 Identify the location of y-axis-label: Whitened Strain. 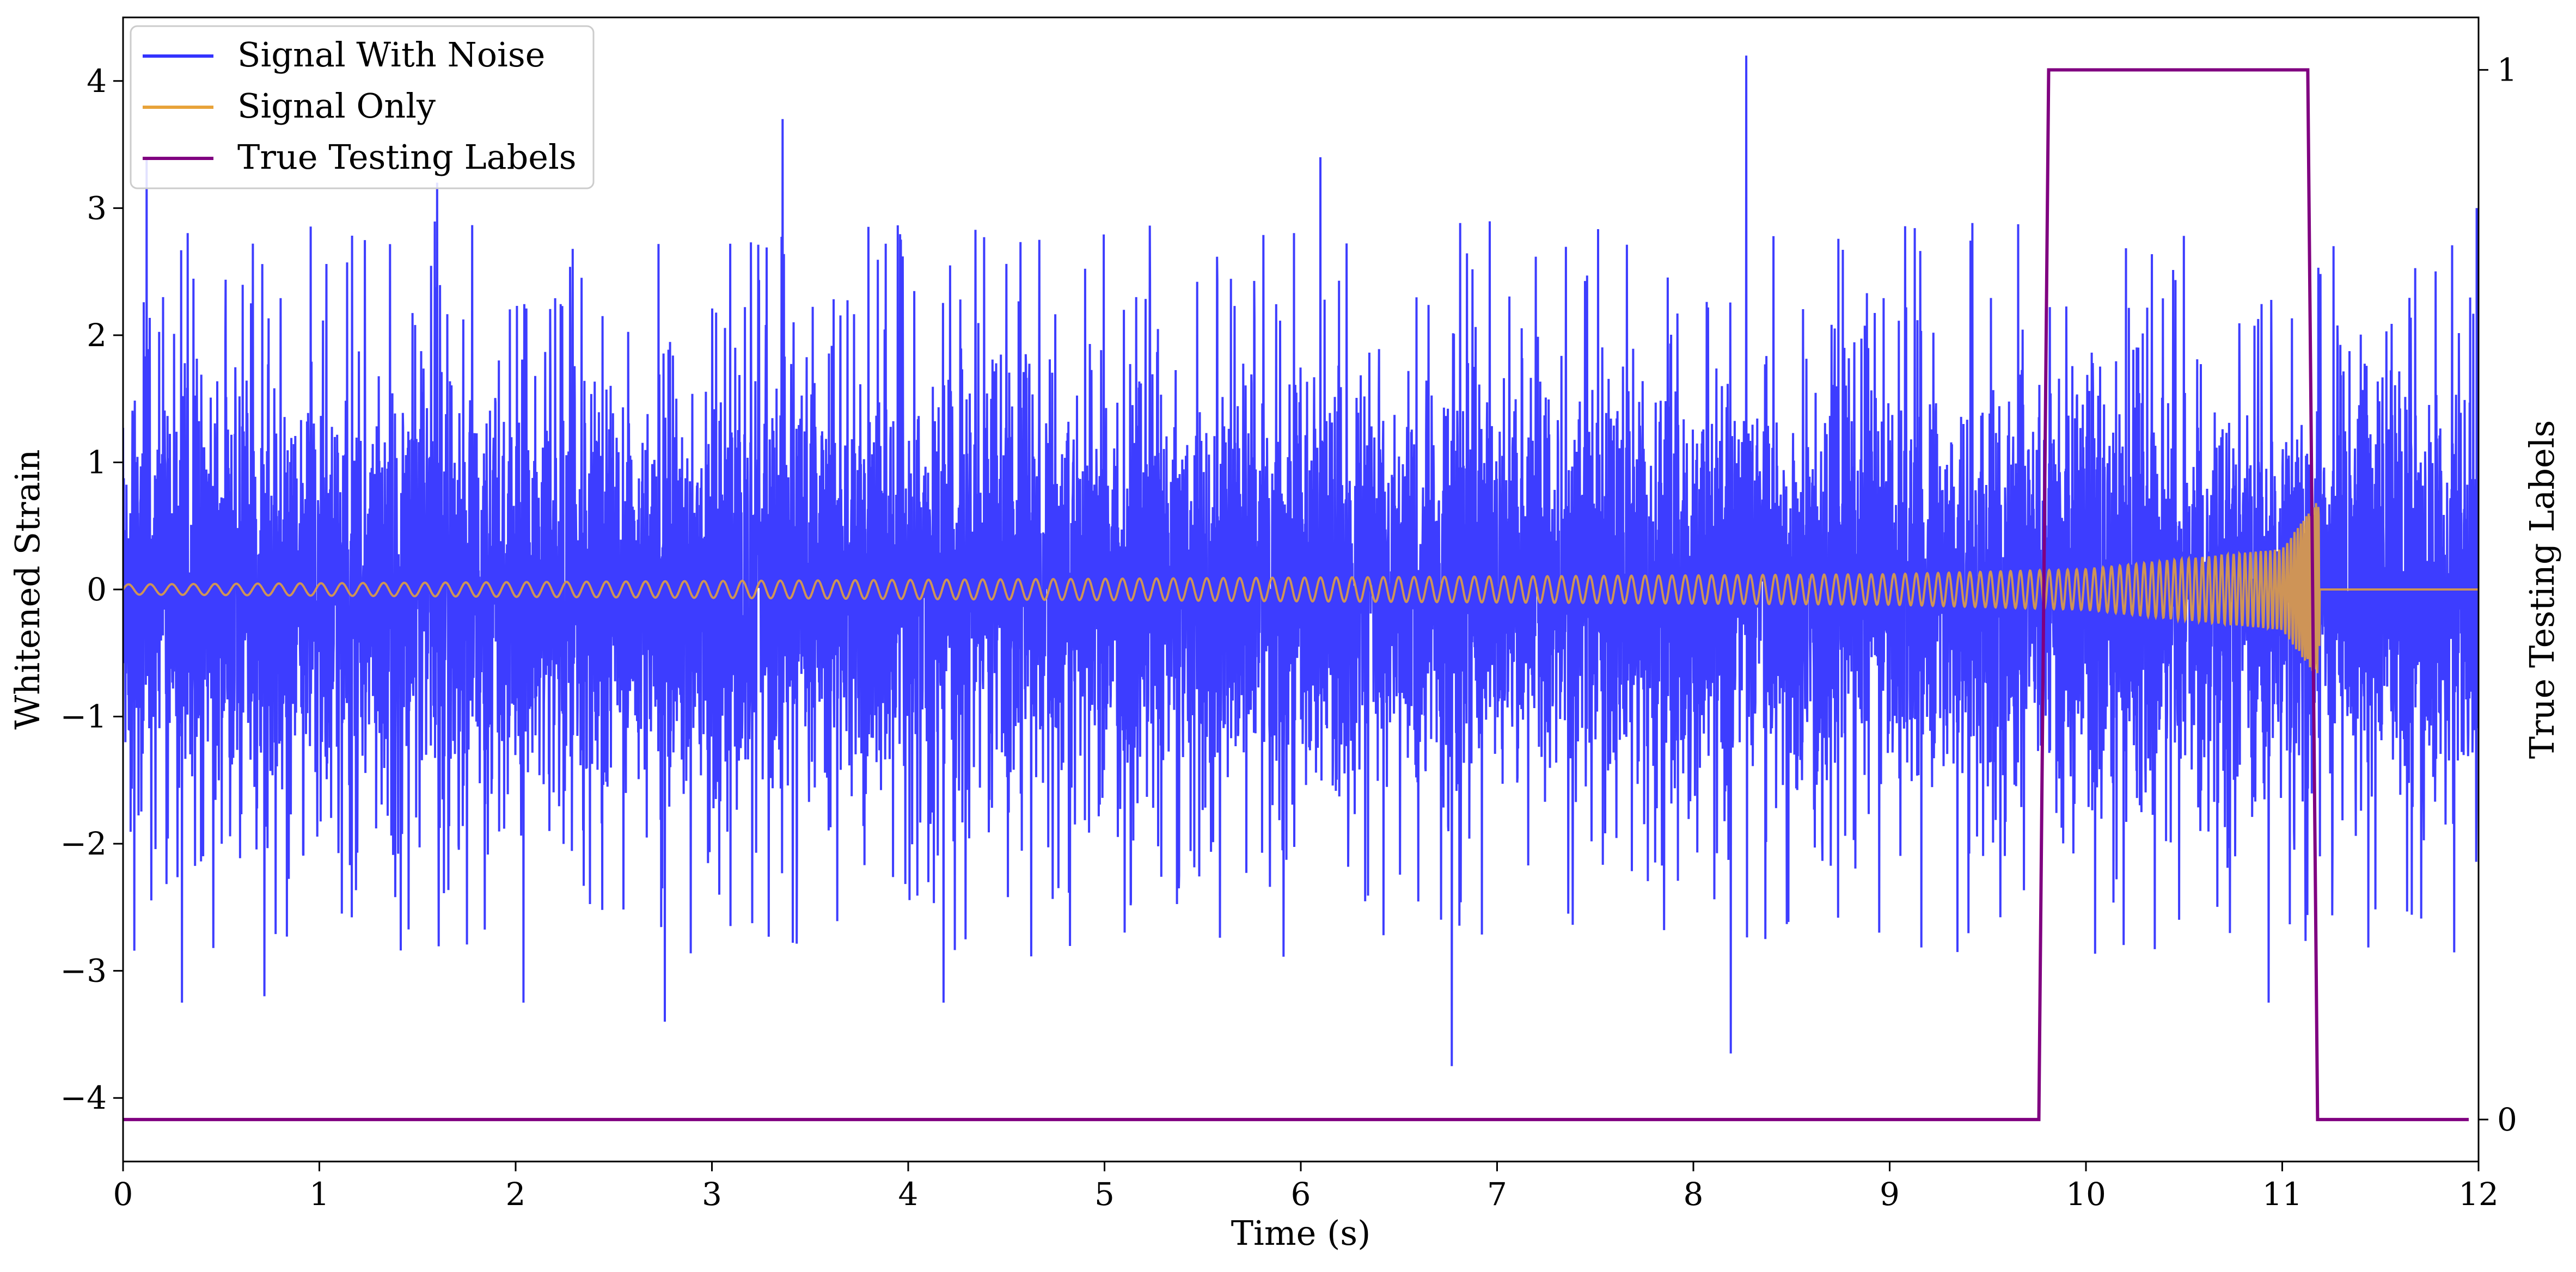
(27, 590).